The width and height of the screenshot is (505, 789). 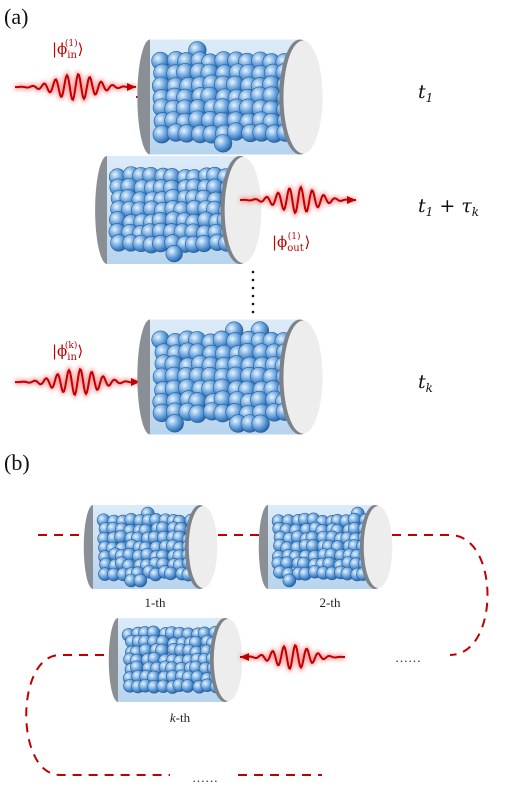 What do you see at coordinates (425, 93) in the screenshot?
I see `time-label: t1` at bounding box center [425, 93].